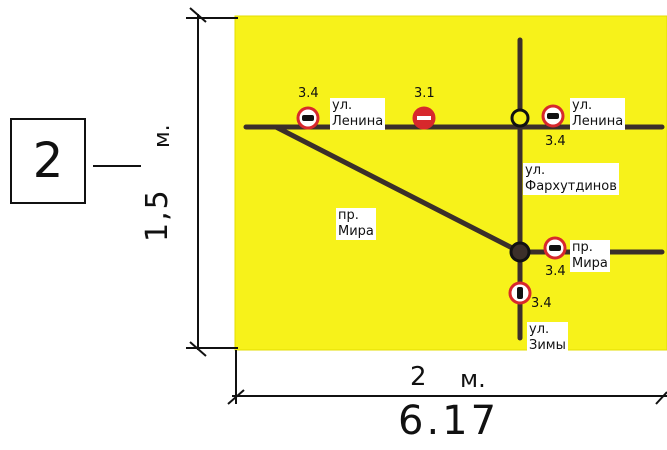 This screenshot has height=450, width=667. I want to click on label-lenina-right: ул. Ленина, so click(598, 114).